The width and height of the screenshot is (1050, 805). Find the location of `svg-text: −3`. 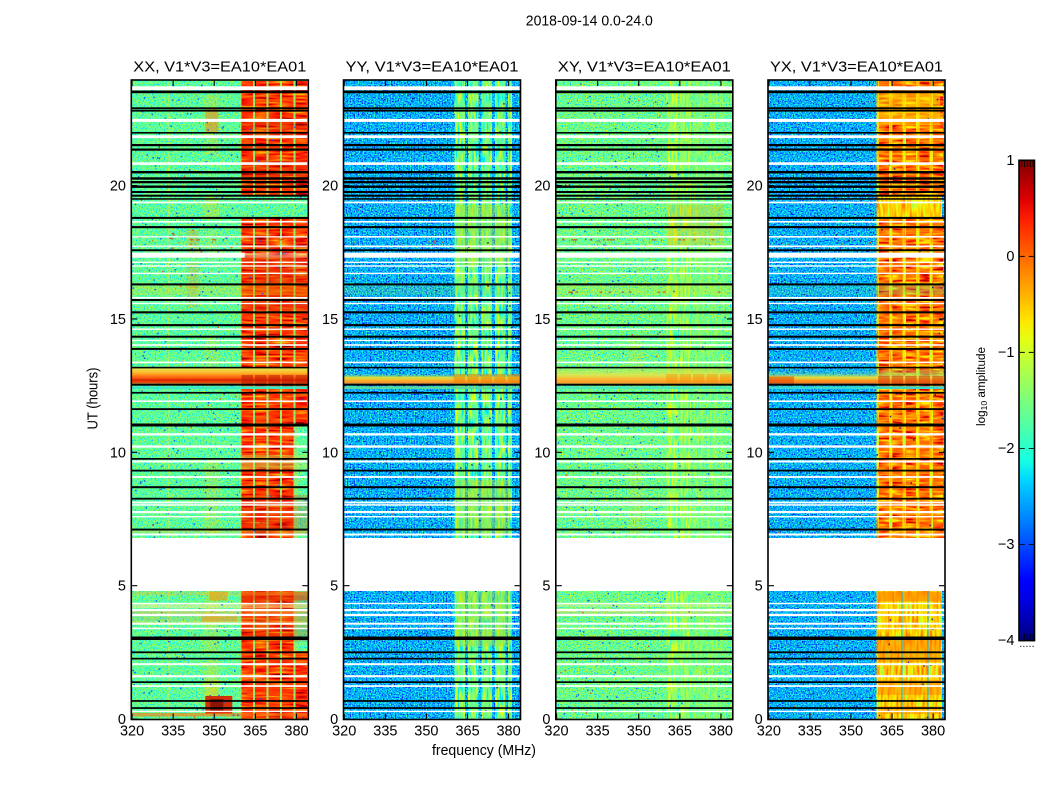

svg-text: −3 is located at coordinates (1006, 545).